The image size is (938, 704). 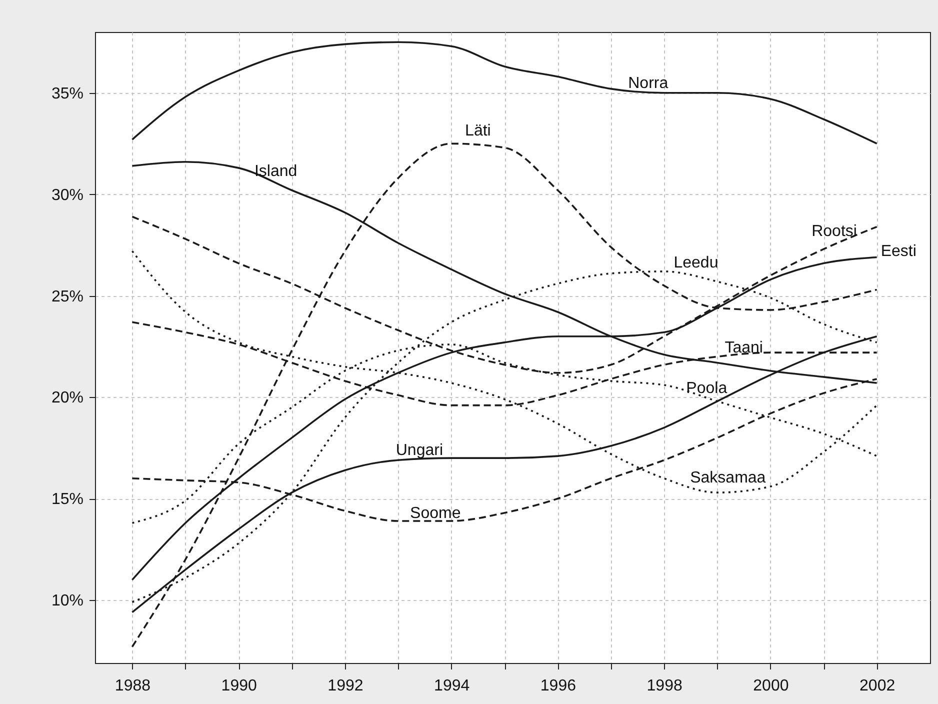 I want to click on annotation: Saksamaa, so click(x=728, y=477).